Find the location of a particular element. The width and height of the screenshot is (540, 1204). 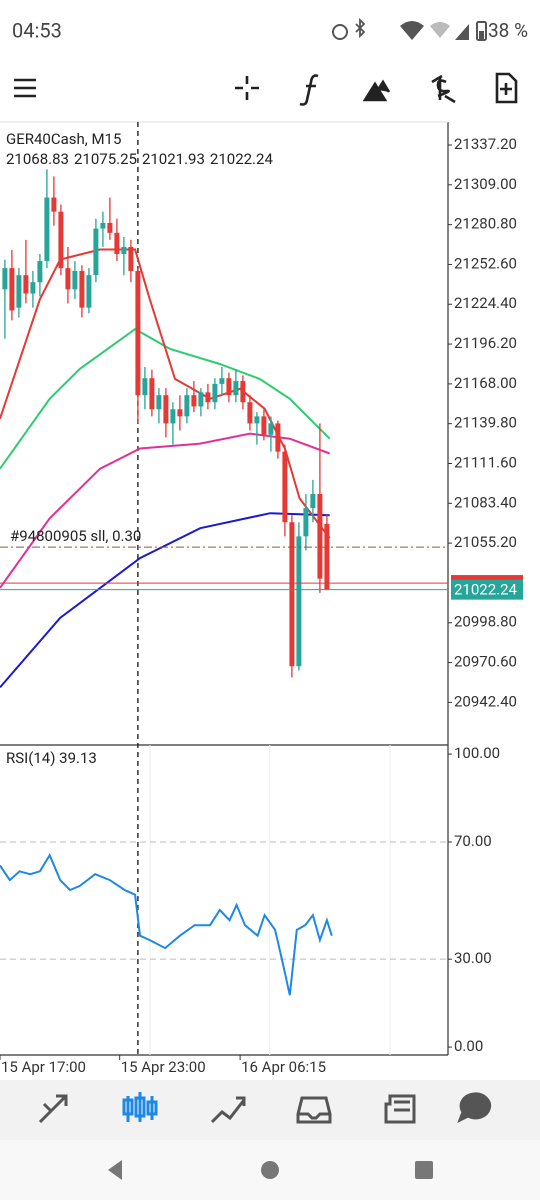

ohlc-value: 21068.83 is located at coordinates (37, 159).